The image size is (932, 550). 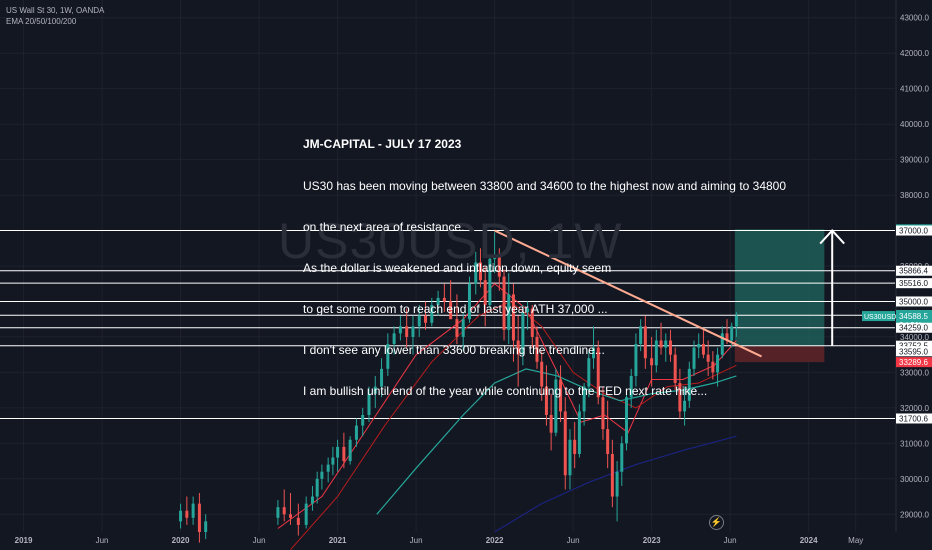 What do you see at coordinates (914, 53) in the screenshot?
I see `price-tick-label: 42000.0` at bounding box center [914, 53].